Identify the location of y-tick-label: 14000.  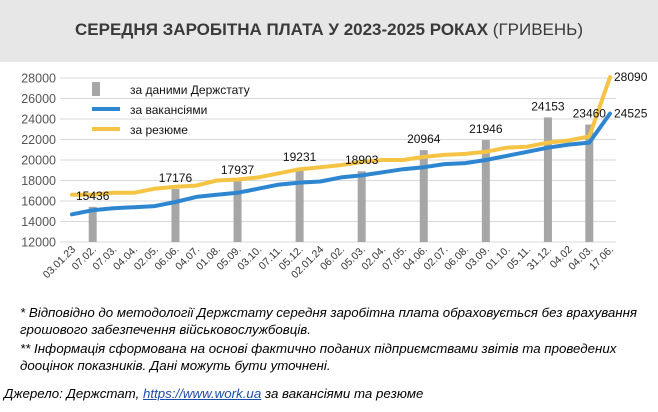
(38, 222).